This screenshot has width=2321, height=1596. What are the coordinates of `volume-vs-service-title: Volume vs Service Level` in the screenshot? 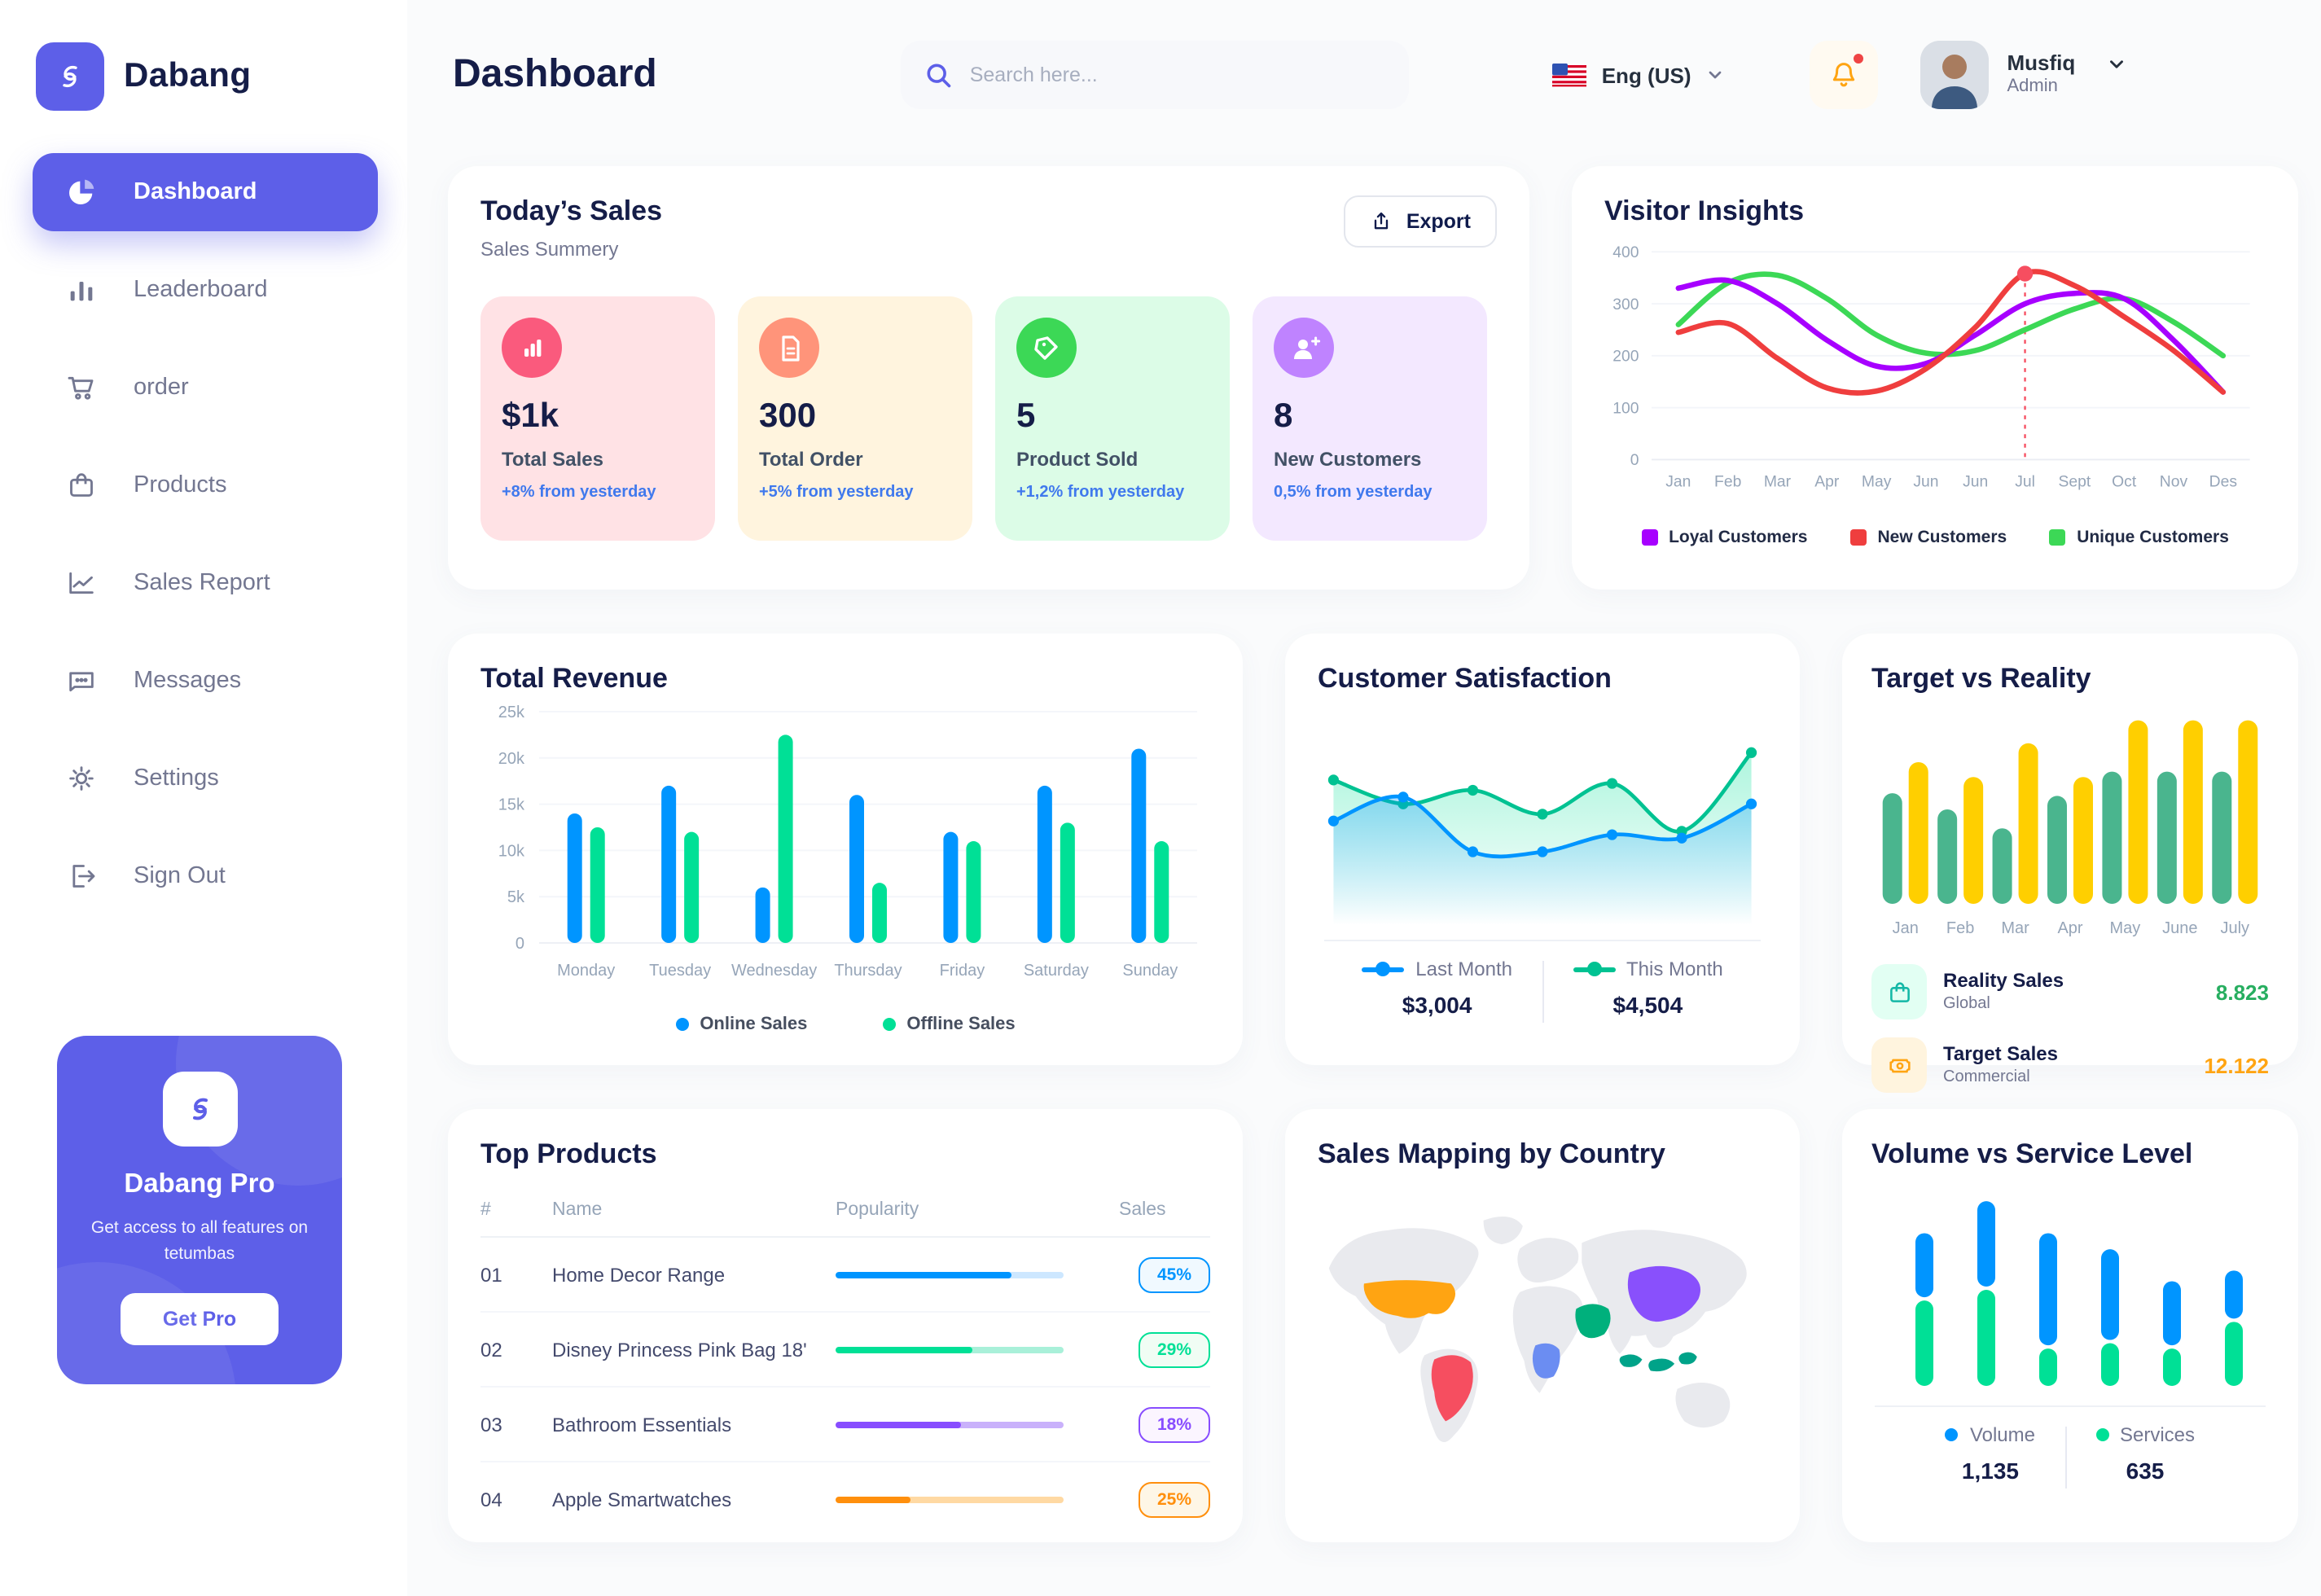 It's located at (2032, 1153).